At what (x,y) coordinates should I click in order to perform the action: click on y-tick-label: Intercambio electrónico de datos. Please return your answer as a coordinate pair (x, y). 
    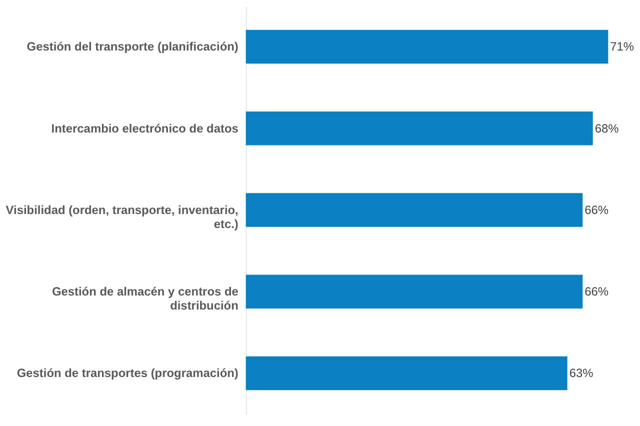
    Looking at the image, I should click on (145, 128).